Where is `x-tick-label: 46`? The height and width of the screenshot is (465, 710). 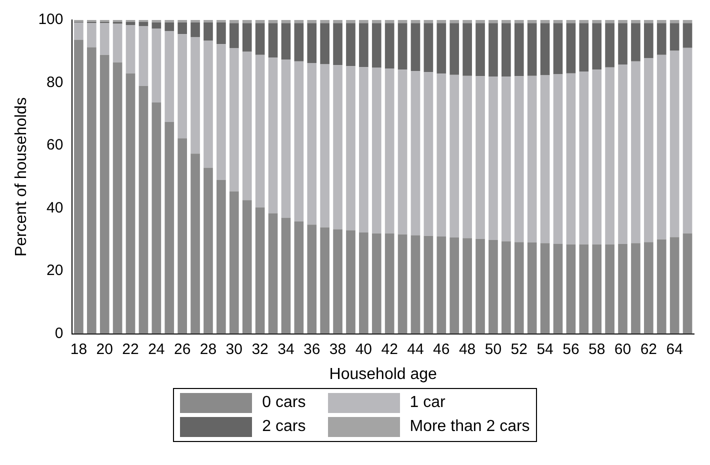 x-tick-label: 46 is located at coordinates (441, 349).